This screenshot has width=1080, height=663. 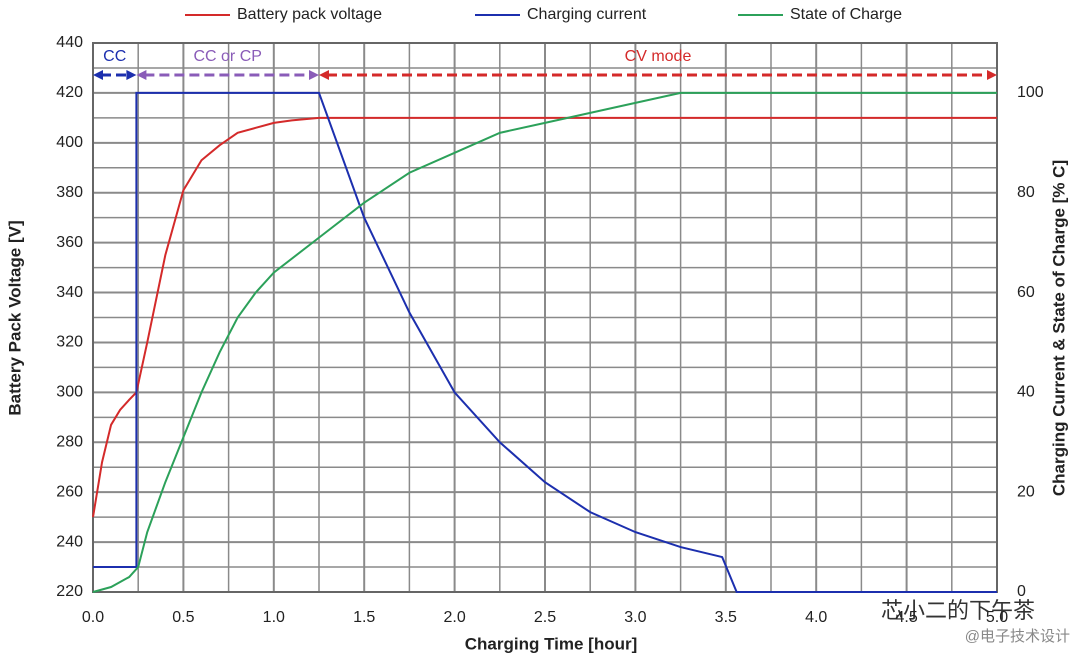 I want to click on y-axis-title: Battery Pack Voltage [V], so click(x=14, y=317).